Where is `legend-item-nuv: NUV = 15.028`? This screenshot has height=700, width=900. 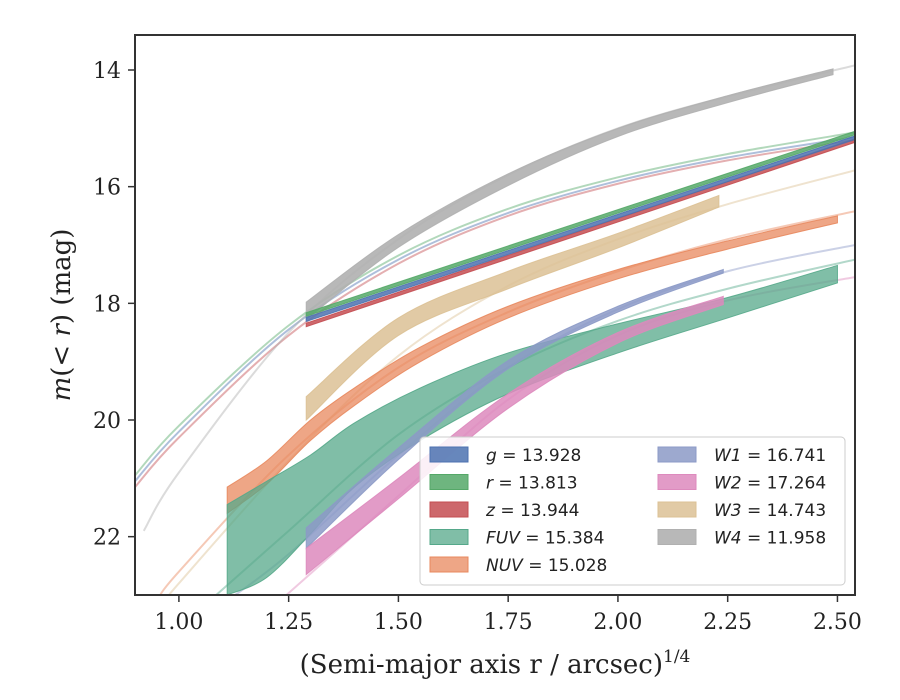
legend-item-nuv: NUV = 15.028 is located at coordinates (518, 566).